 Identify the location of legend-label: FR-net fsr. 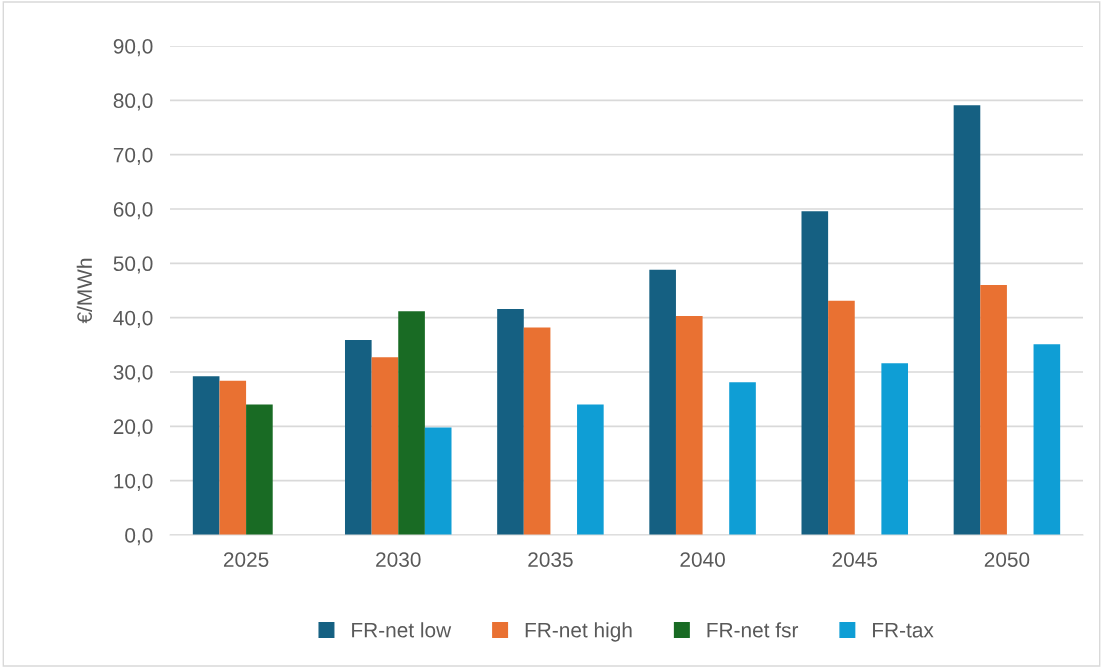
(753, 630).